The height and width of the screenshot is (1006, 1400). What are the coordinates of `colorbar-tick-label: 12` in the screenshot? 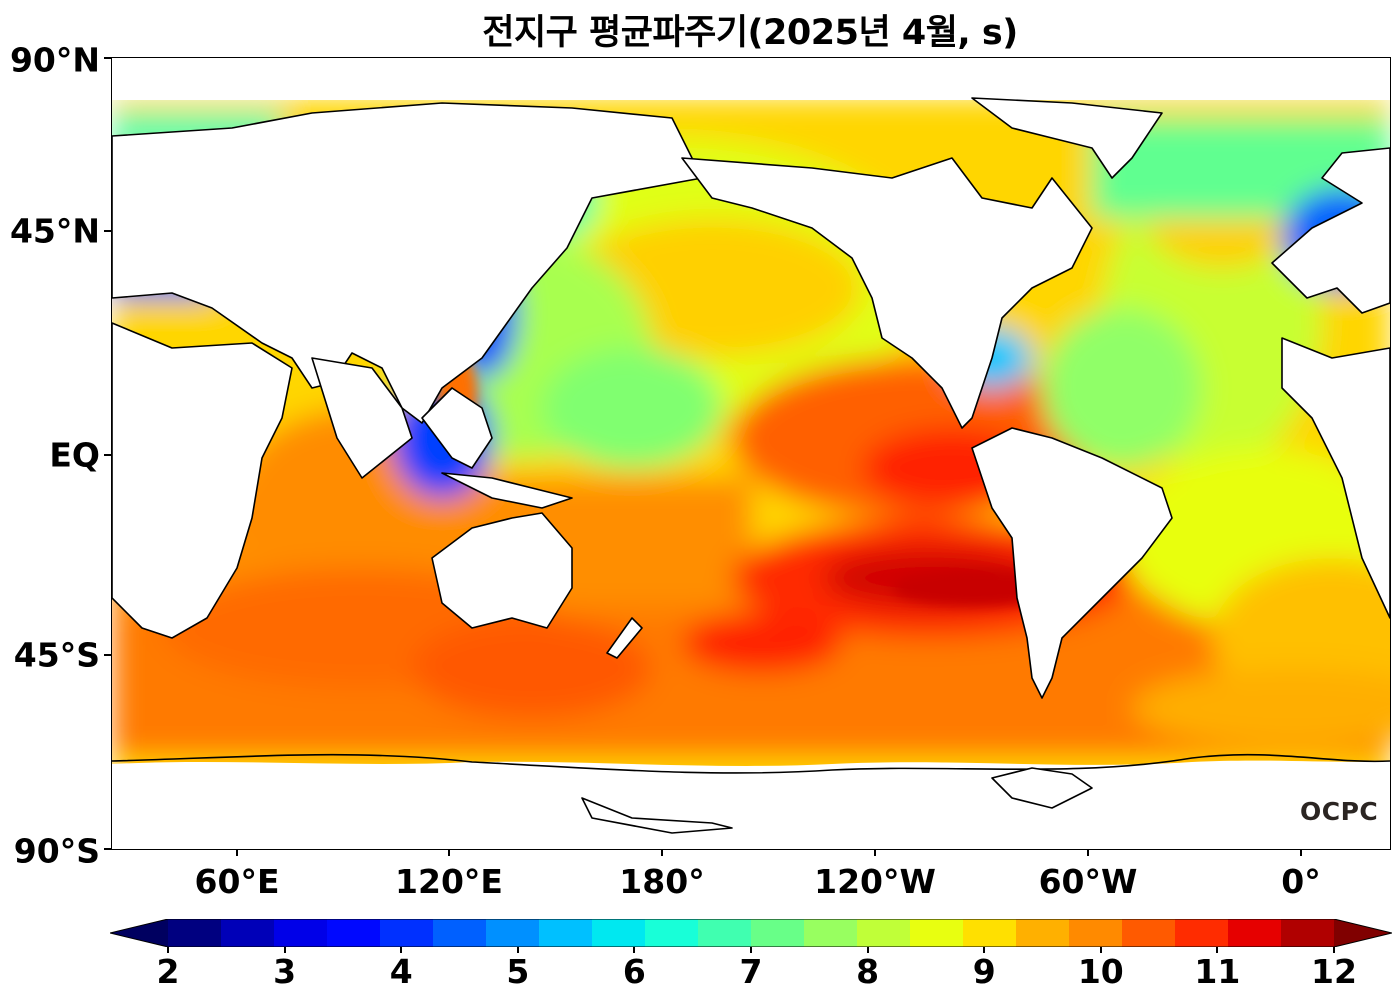 It's located at (1334, 971).